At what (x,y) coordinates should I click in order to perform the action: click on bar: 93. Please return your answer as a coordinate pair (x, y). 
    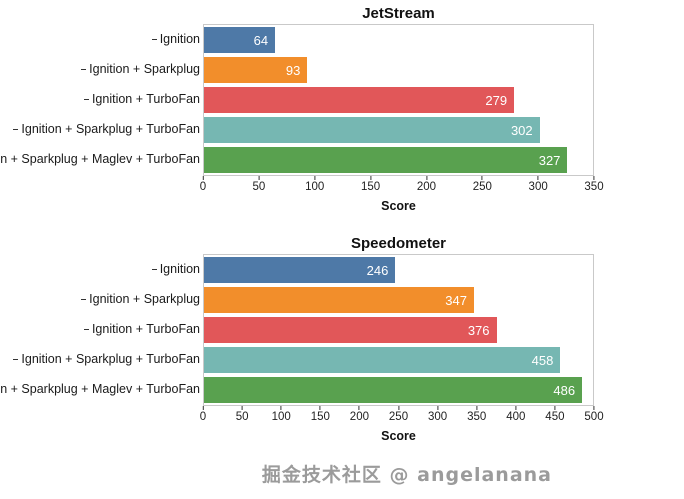
    Looking at the image, I should click on (256, 70).